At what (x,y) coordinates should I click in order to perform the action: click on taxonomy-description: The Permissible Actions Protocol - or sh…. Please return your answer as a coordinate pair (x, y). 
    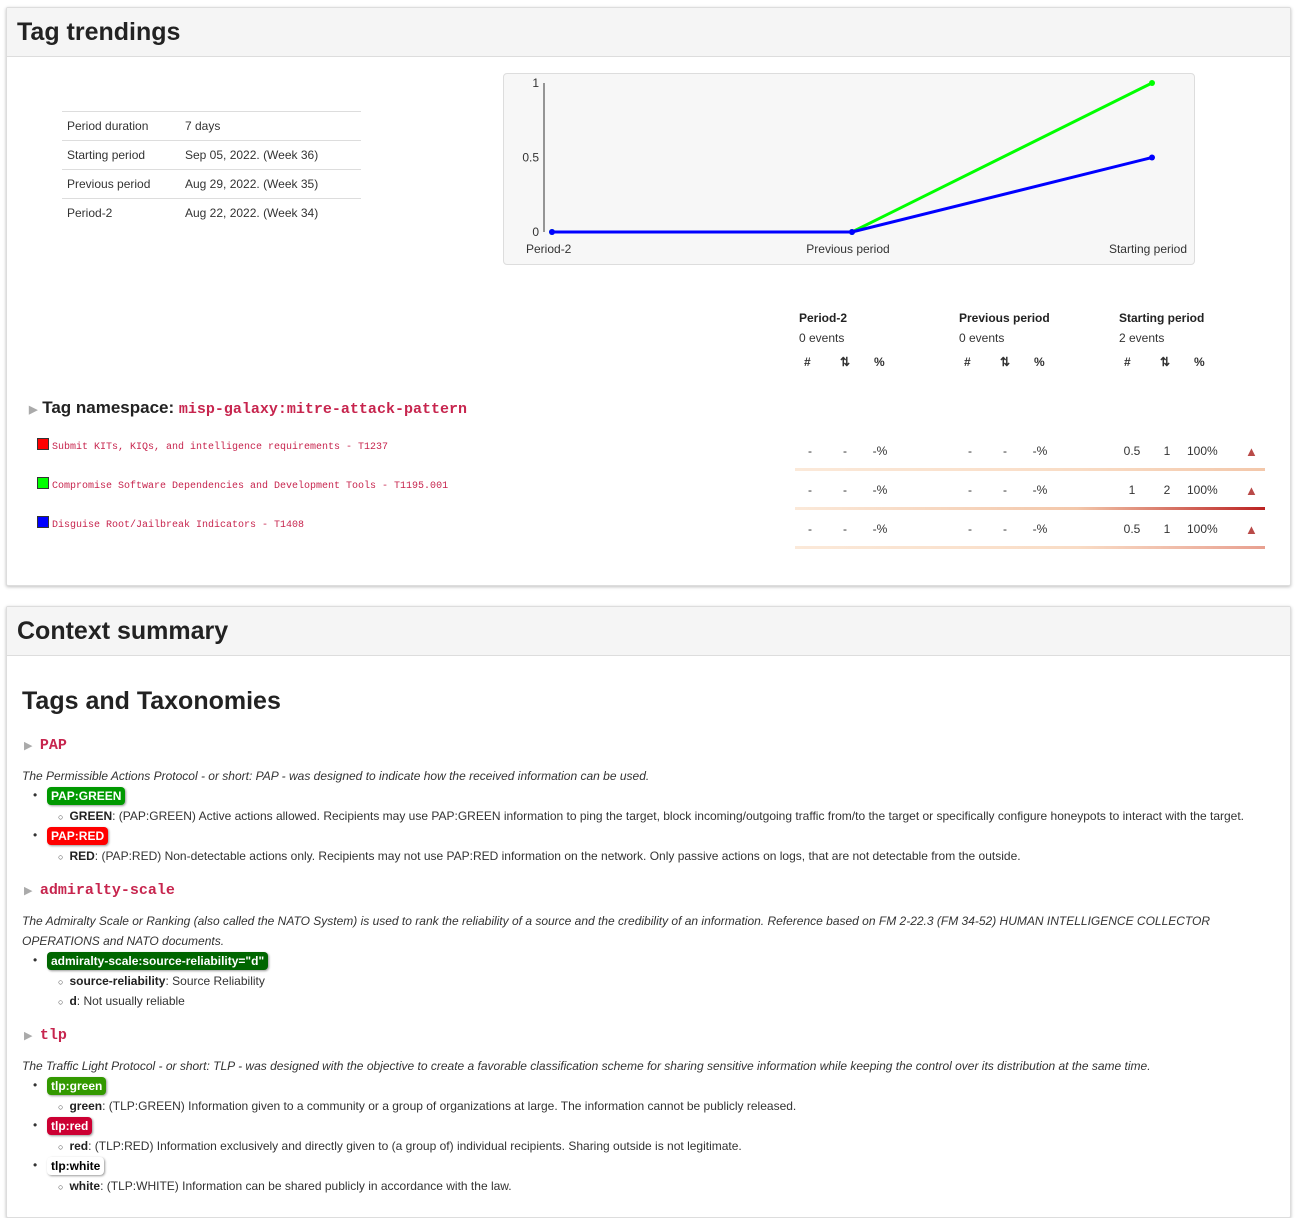
    Looking at the image, I should click on (336, 776).